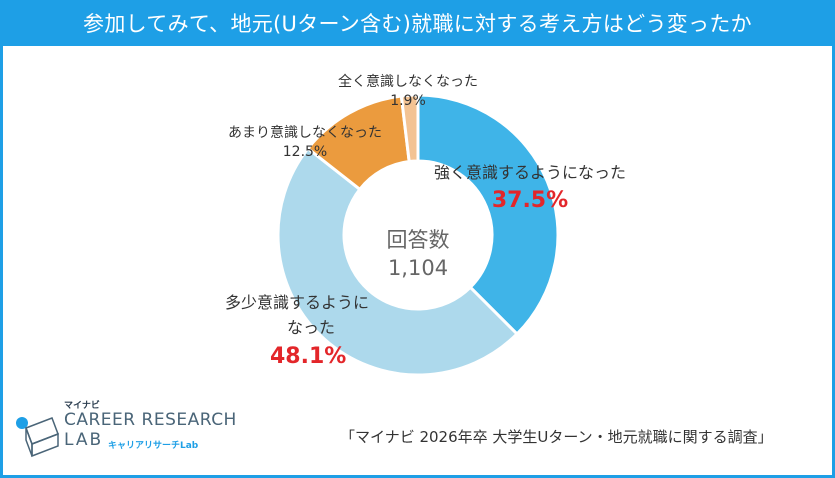 Image resolution: width=835 pixels, height=478 pixels. Describe the element at coordinates (418, 240) in the screenshot. I see `center-label-title: 回答数` at that location.